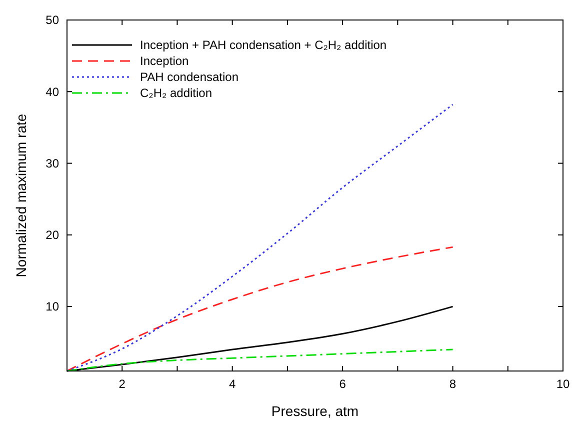 Image resolution: width=580 pixels, height=438 pixels. I want to click on x-axis-title: Pressure, atm, so click(315, 411).